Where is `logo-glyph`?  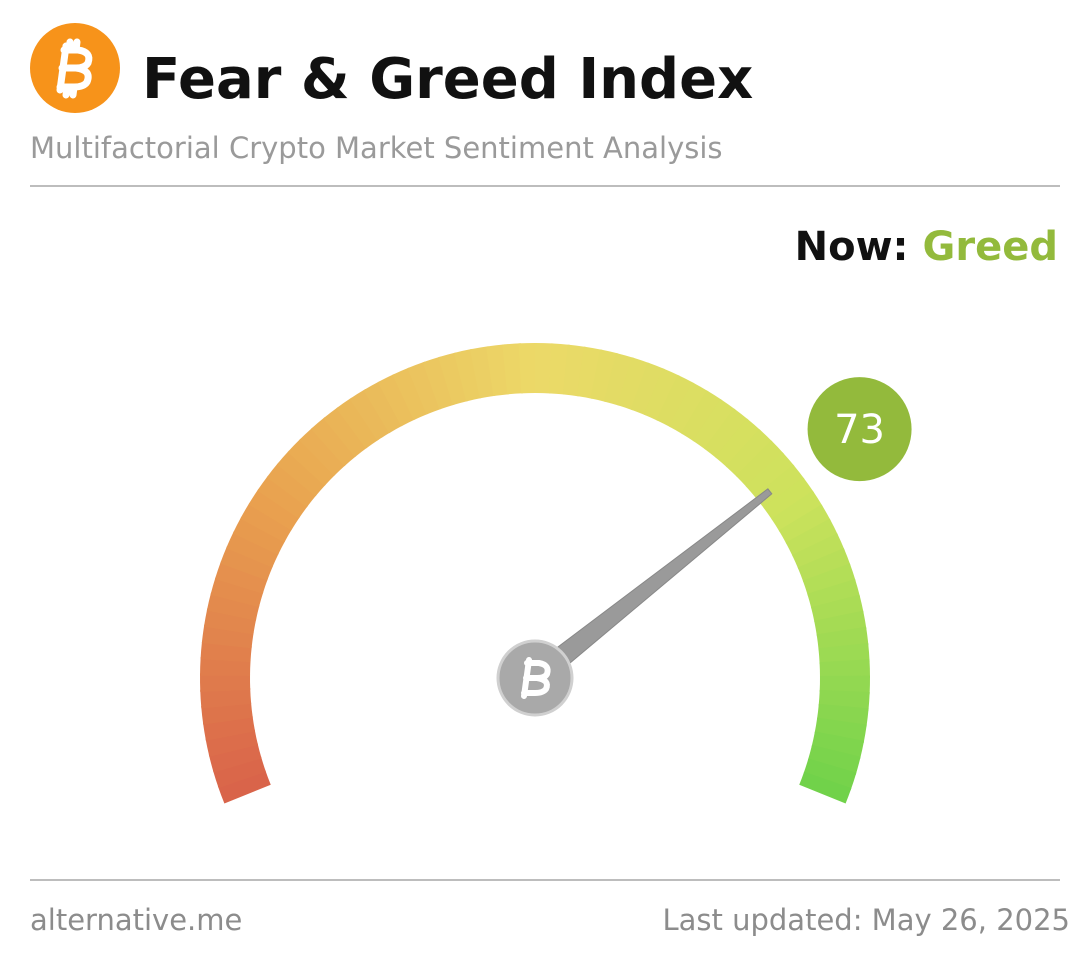
logo-glyph is located at coordinates (74, 68).